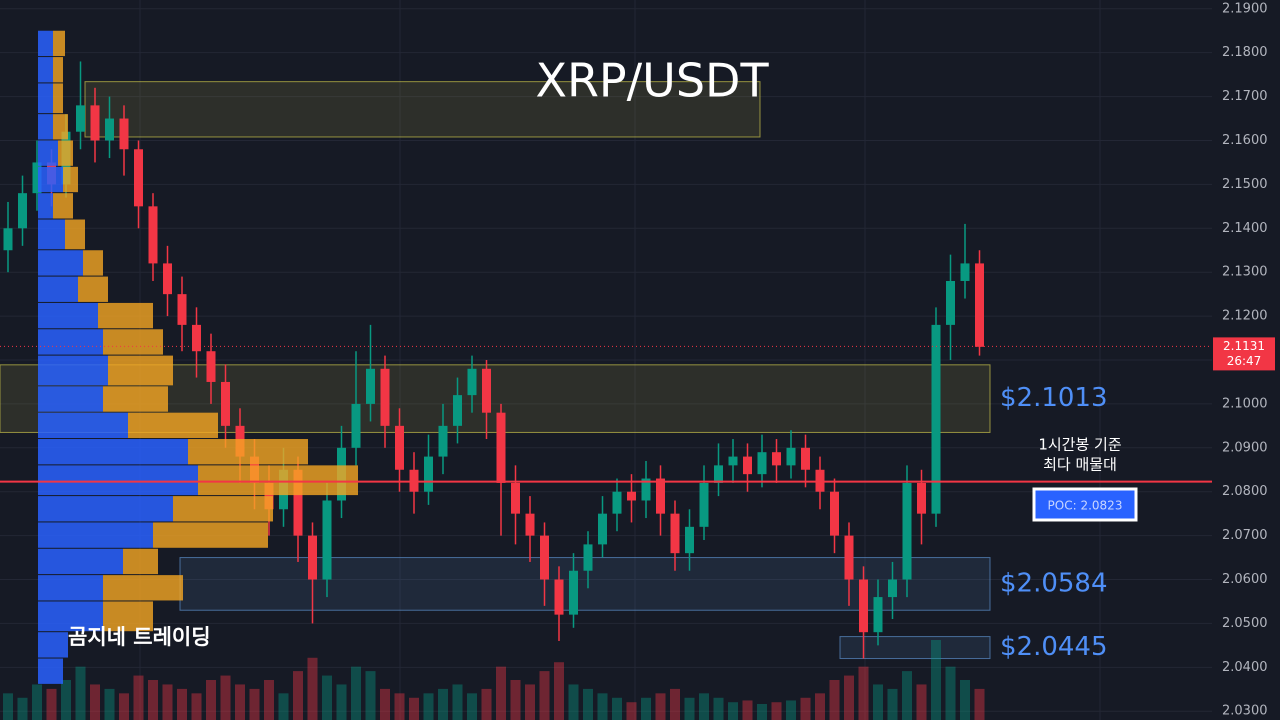 Image resolution: width=1280 pixels, height=720 pixels. I want to click on y-tick-label: 2.1200, so click(1245, 316).